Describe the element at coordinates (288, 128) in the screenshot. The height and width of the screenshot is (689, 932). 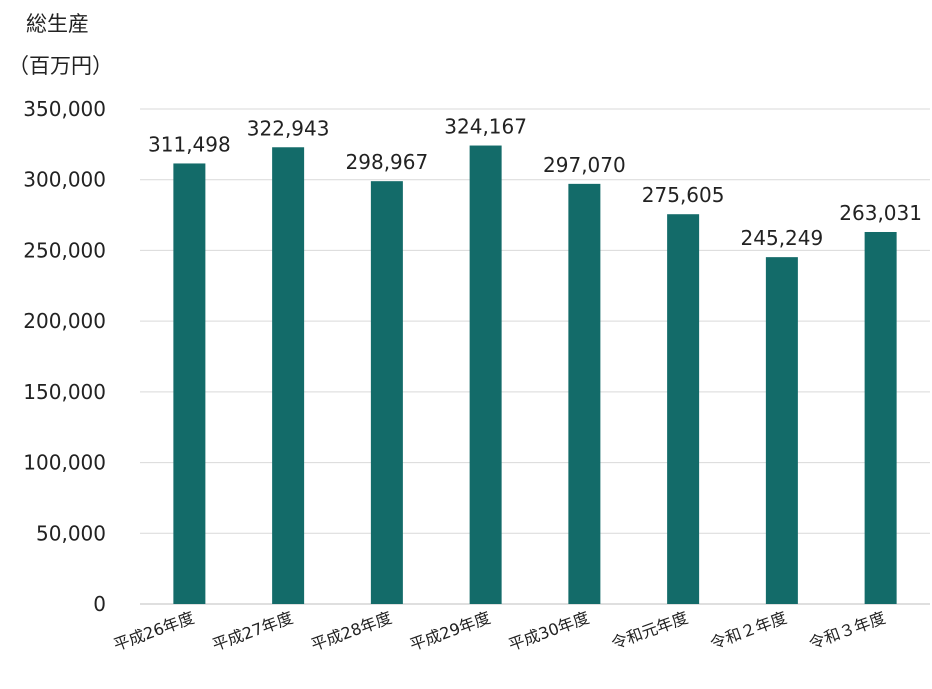
I see `data-label: 322,943` at that location.